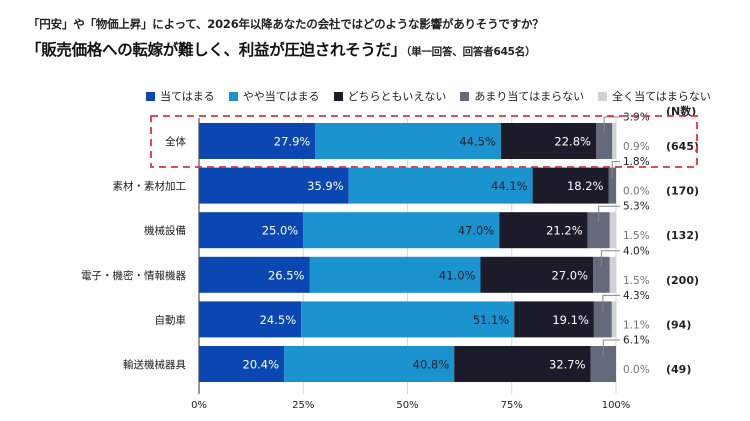 The height and width of the screenshot is (421, 750). Describe the element at coordinates (682, 280) in the screenshot. I see `n-count-3: (200)` at that location.